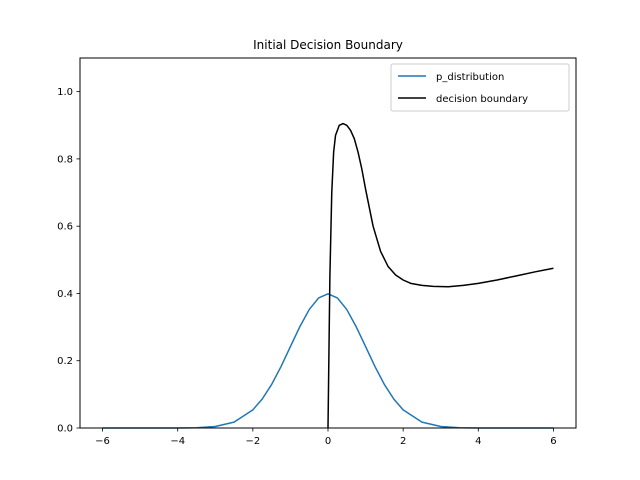  I want to click on y-tick-label: 0.2, so click(65, 361).